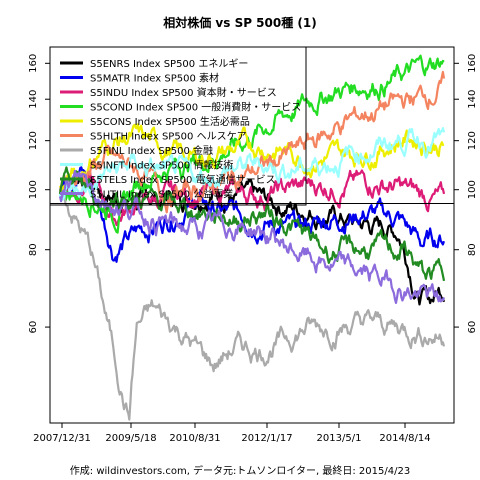  Describe the element at coordinates (33, 140) in the screenshot. I see `y-tick-label-left: 120` at that location.